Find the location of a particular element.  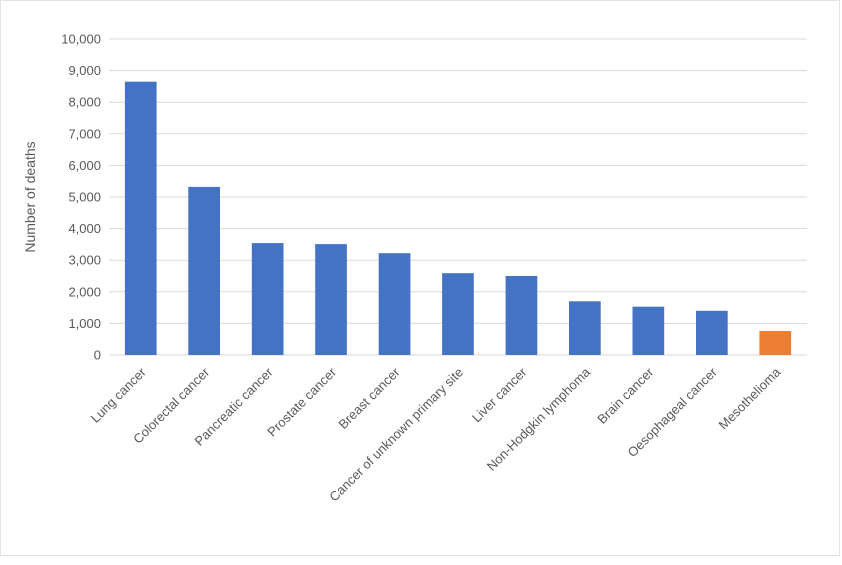

bar-mesothelioma is located at coordinates (775, 343).